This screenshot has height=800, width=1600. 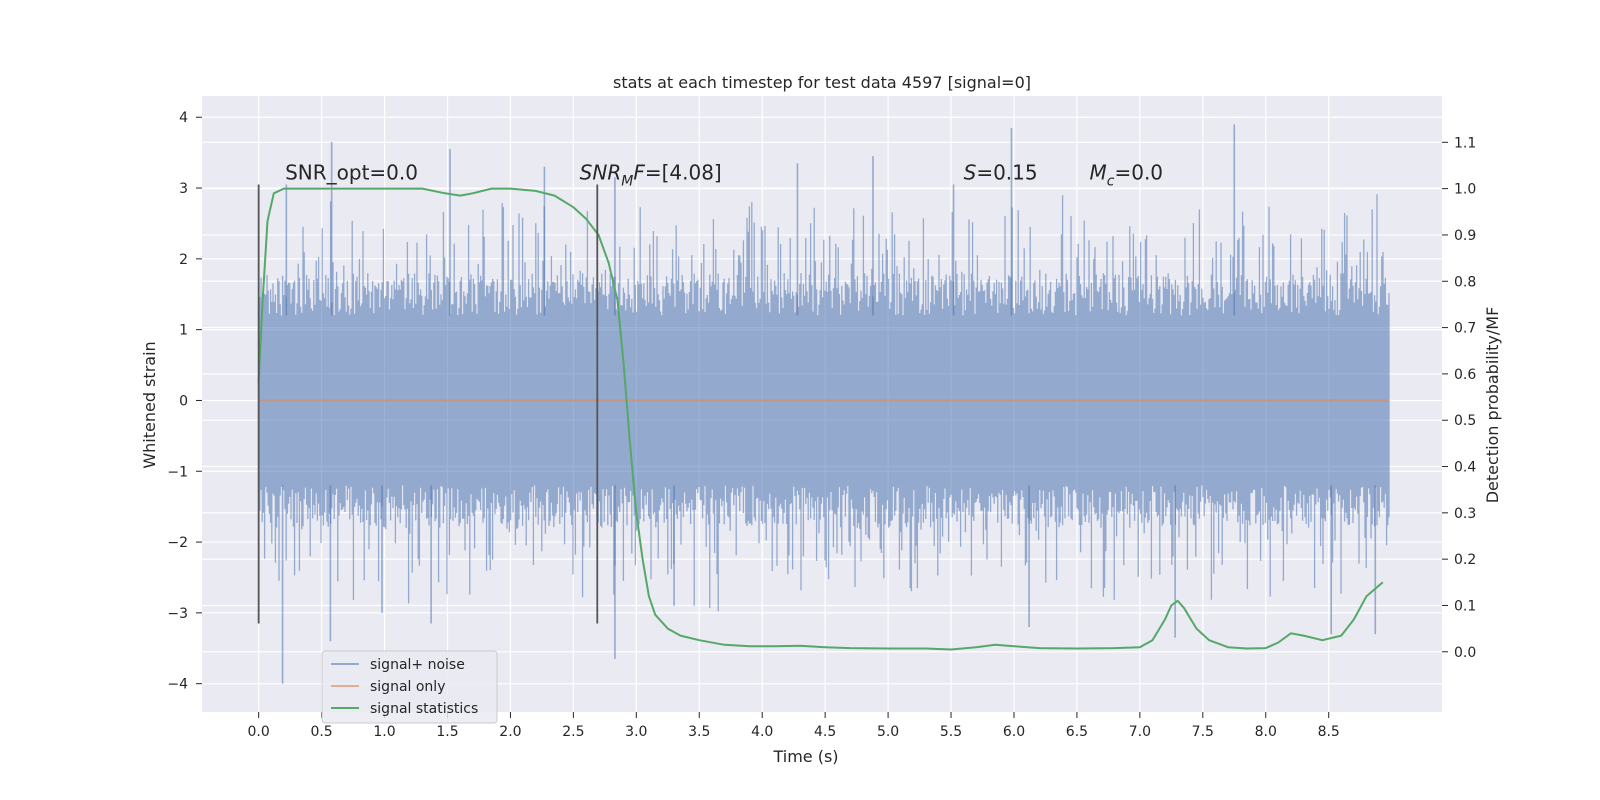 What do you see at coordinates (149, 404) in the screenshot?
I see `y-axis-label: Whitened strain` at bounding box center [149, 404].